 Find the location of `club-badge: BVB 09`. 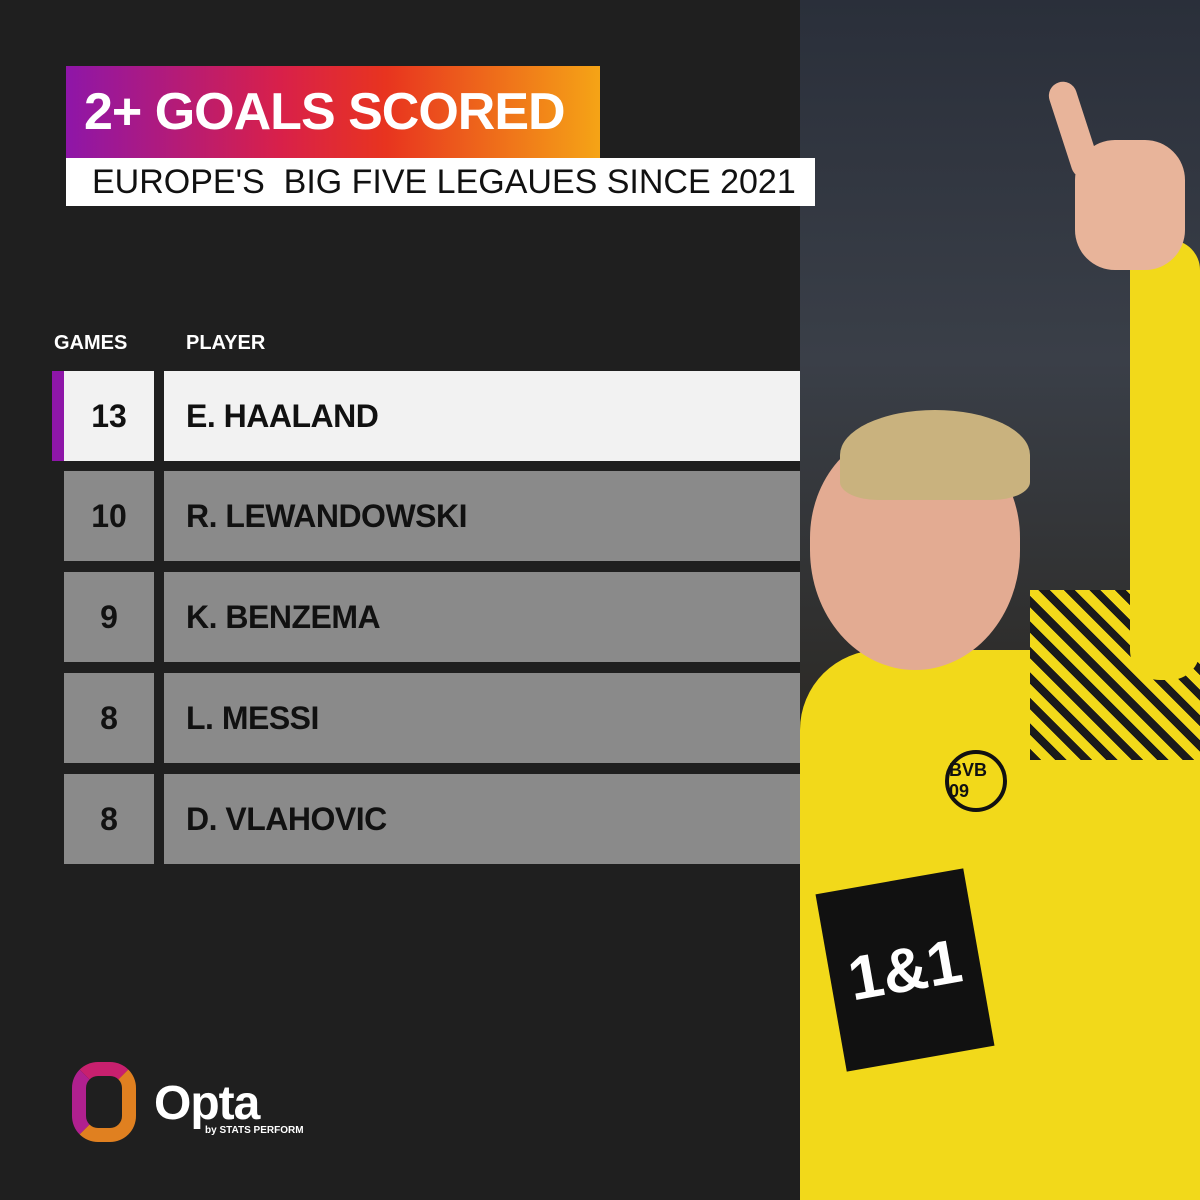

club-badge: BVB 09 is located at coordinates (976, 781).